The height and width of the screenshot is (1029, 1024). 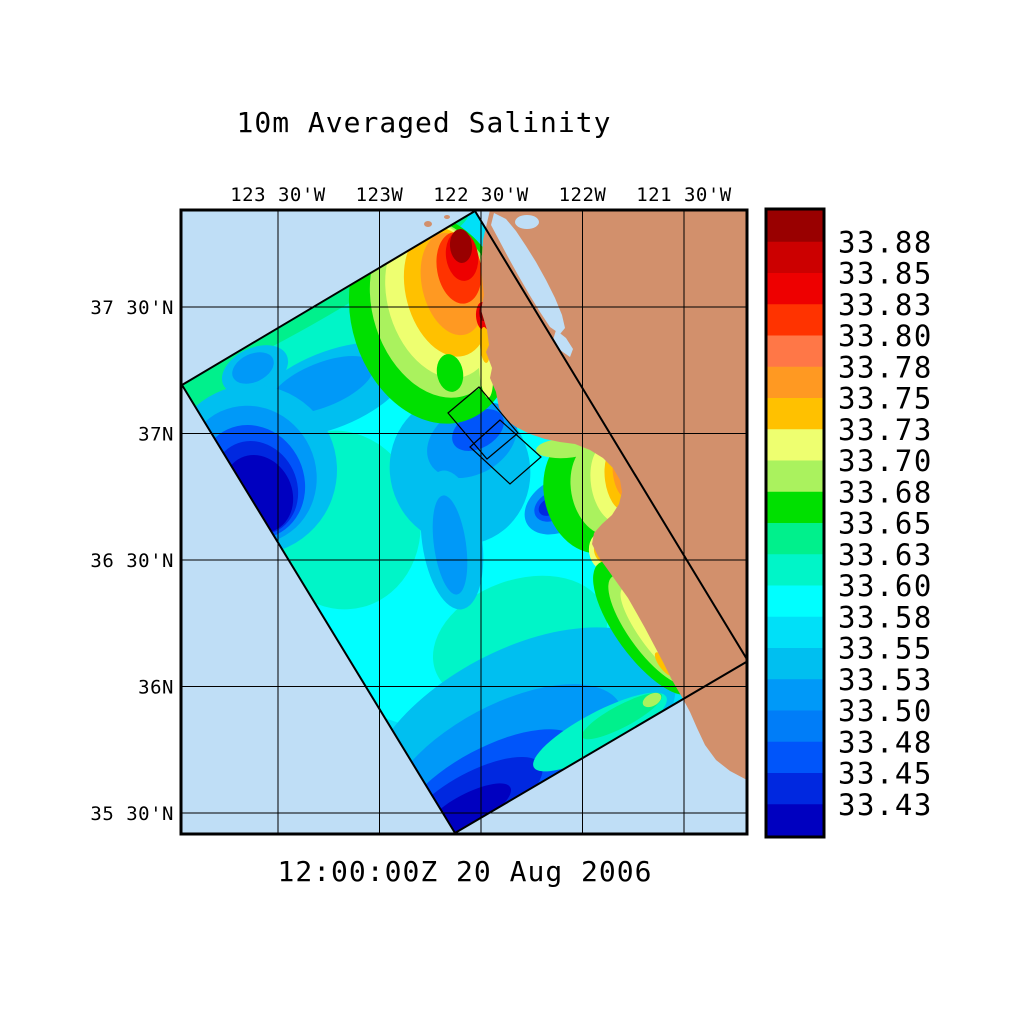 What do you see at coordinates (885, 617) in the screenshot?
I see `colorbar-tick-label: 33.58` at bounding box center [885, 617].